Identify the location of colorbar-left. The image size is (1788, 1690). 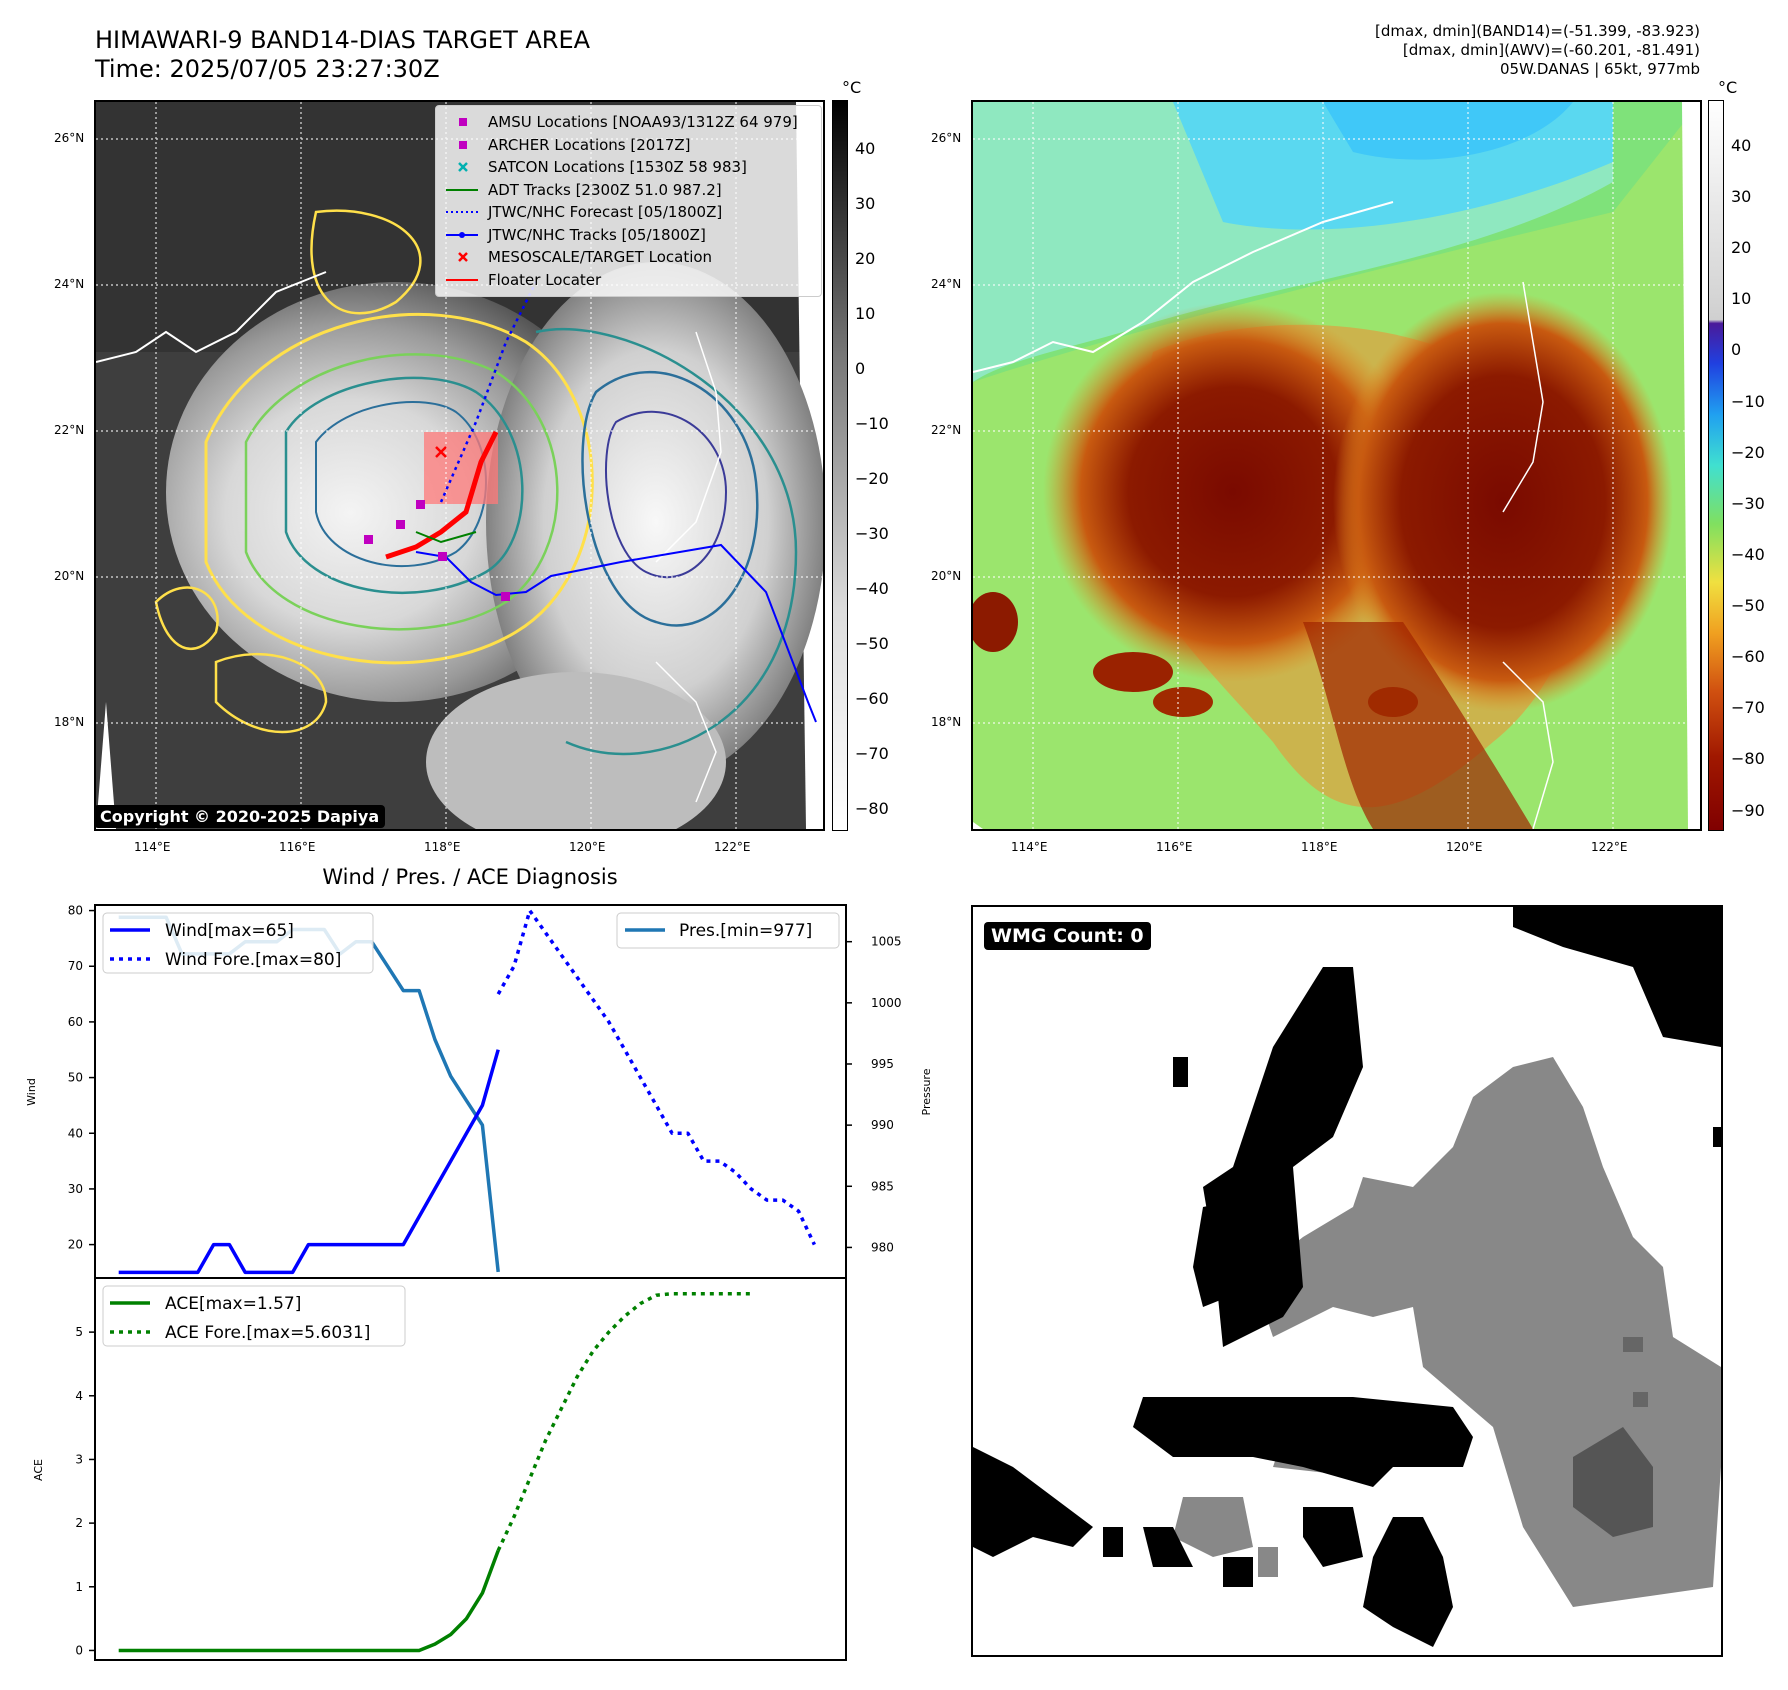
(840, 465).